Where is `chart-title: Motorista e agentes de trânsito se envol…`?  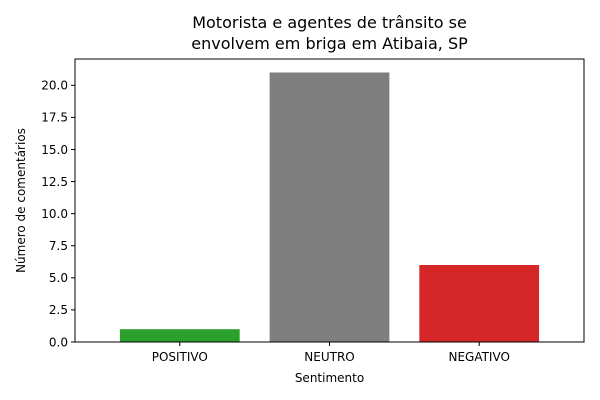
chart-title: Motorista e agentes de trânsito se envol… is located at coordinates (329, 33).